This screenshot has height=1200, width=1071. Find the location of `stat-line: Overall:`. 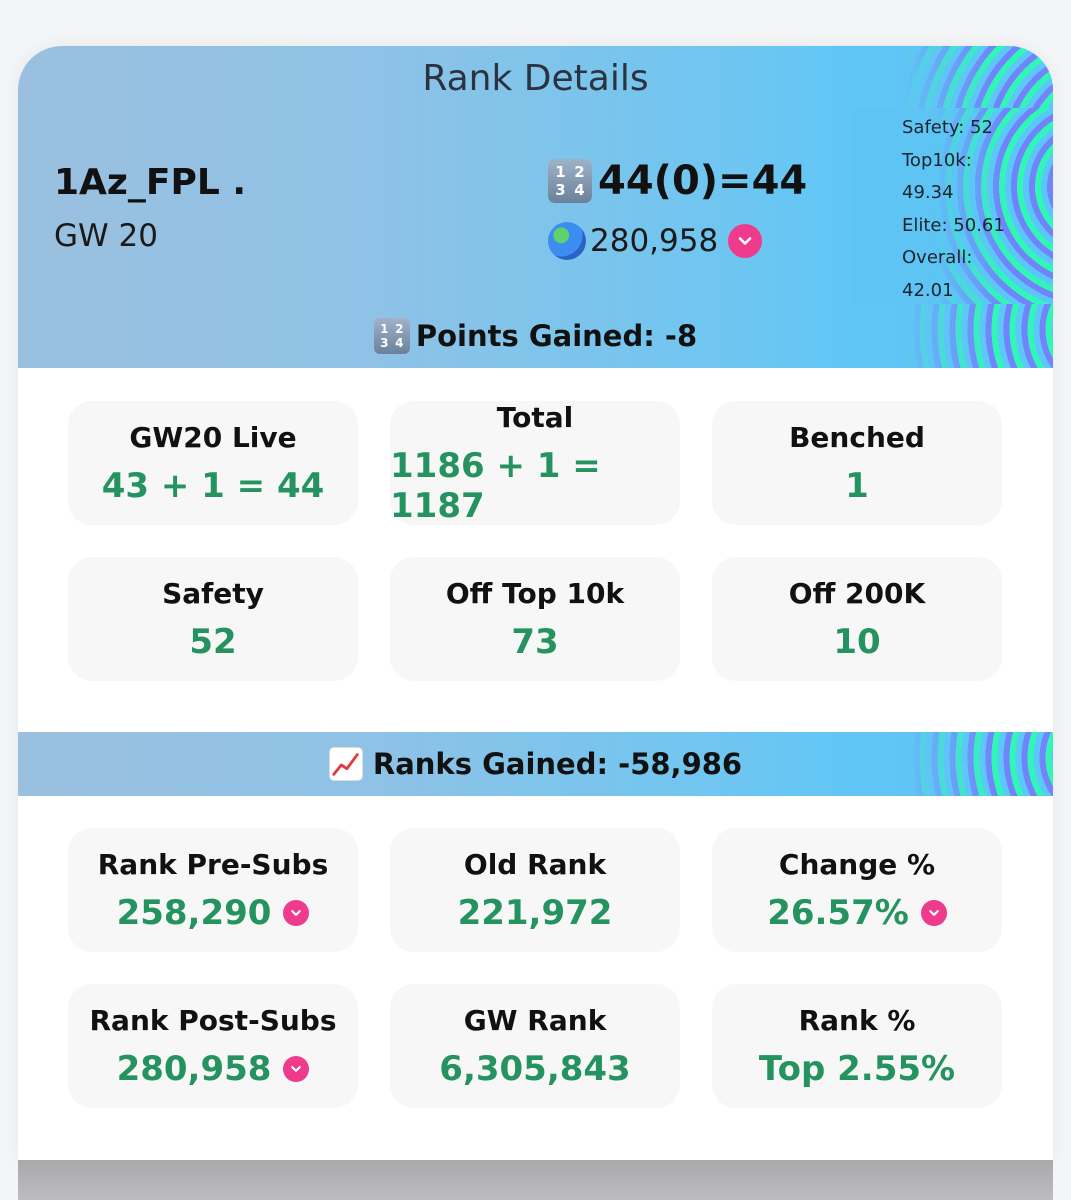

stat-line: Overall: is located at coordinates (937, 257).